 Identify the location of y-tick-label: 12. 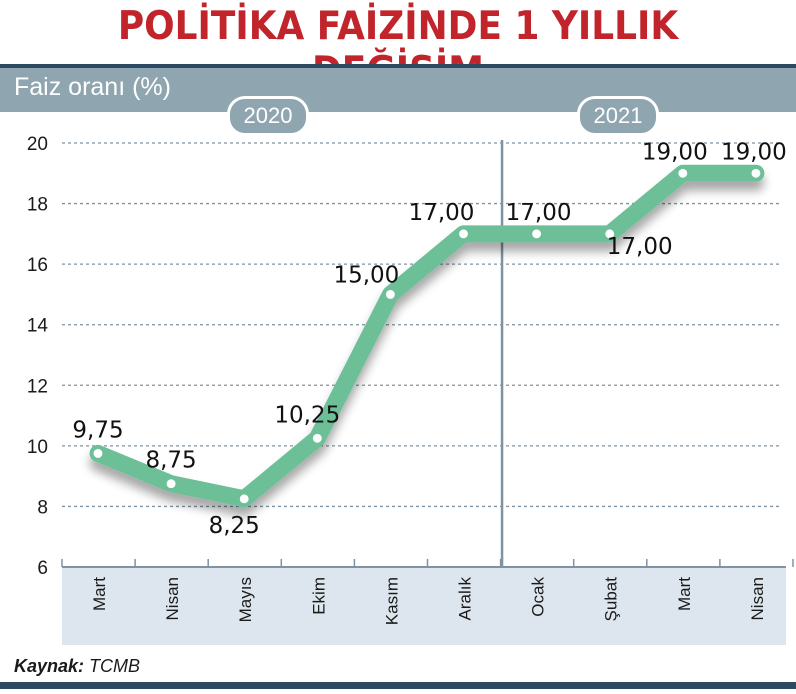
(37, 386).